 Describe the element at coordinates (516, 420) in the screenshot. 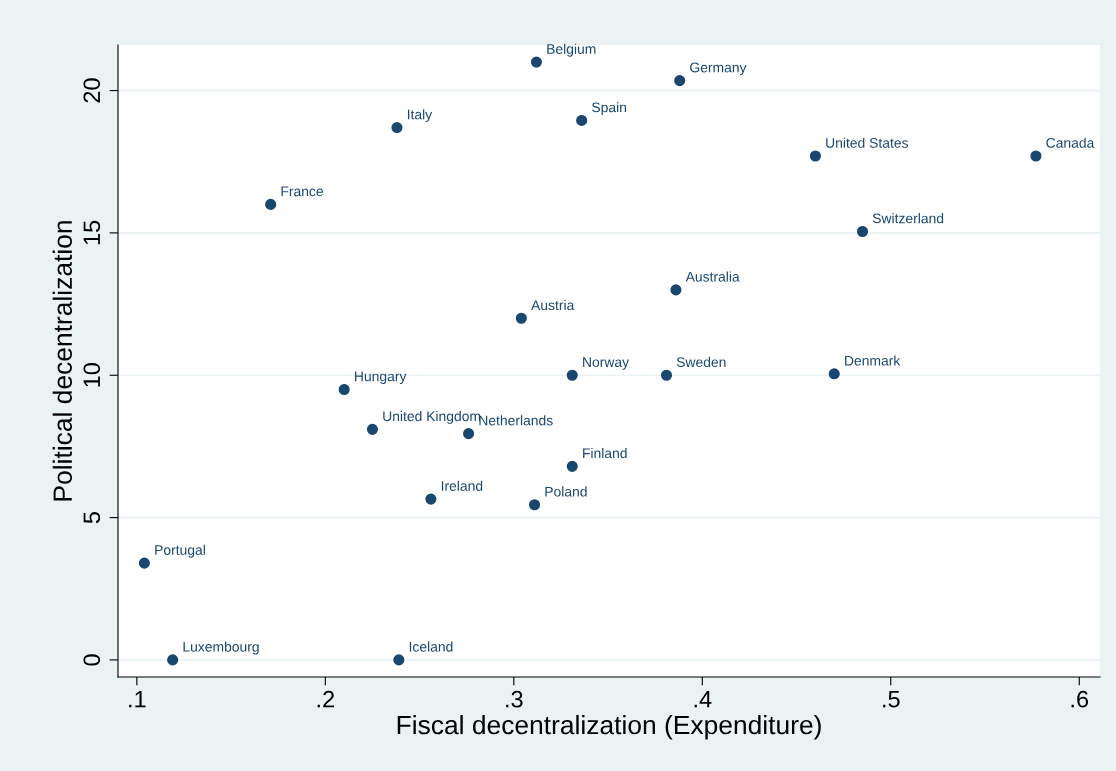

I see `annotation: Netherlands` at that location.